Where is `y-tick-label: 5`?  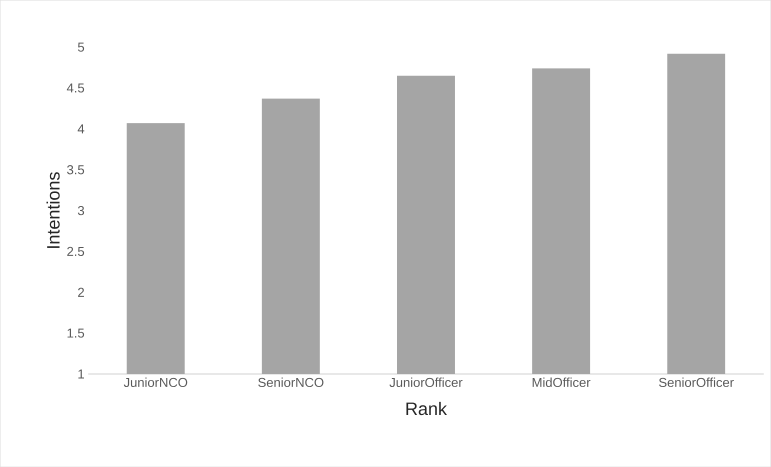
y-tick-label: 5 is located at coordinates (81, 47).